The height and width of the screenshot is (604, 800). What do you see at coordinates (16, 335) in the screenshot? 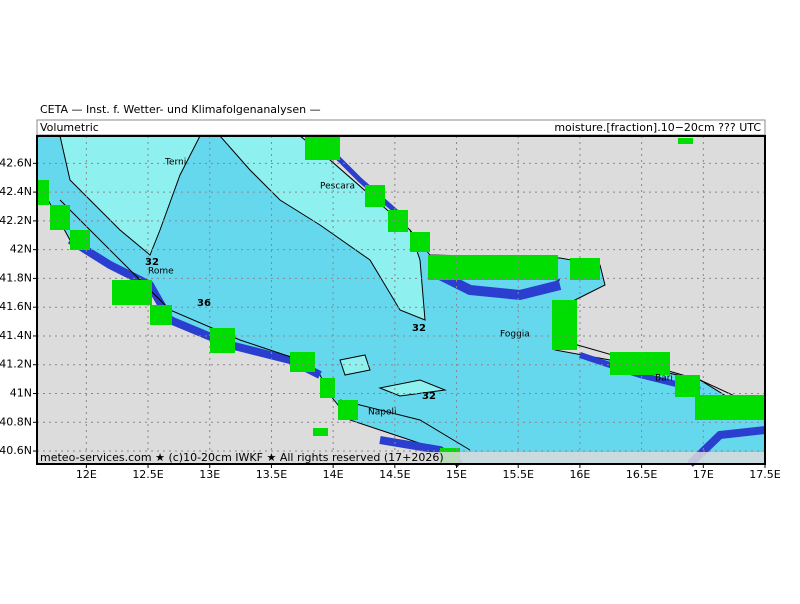
I see `lat-tick-label: 41.4N` at bounding box center [16, 335].